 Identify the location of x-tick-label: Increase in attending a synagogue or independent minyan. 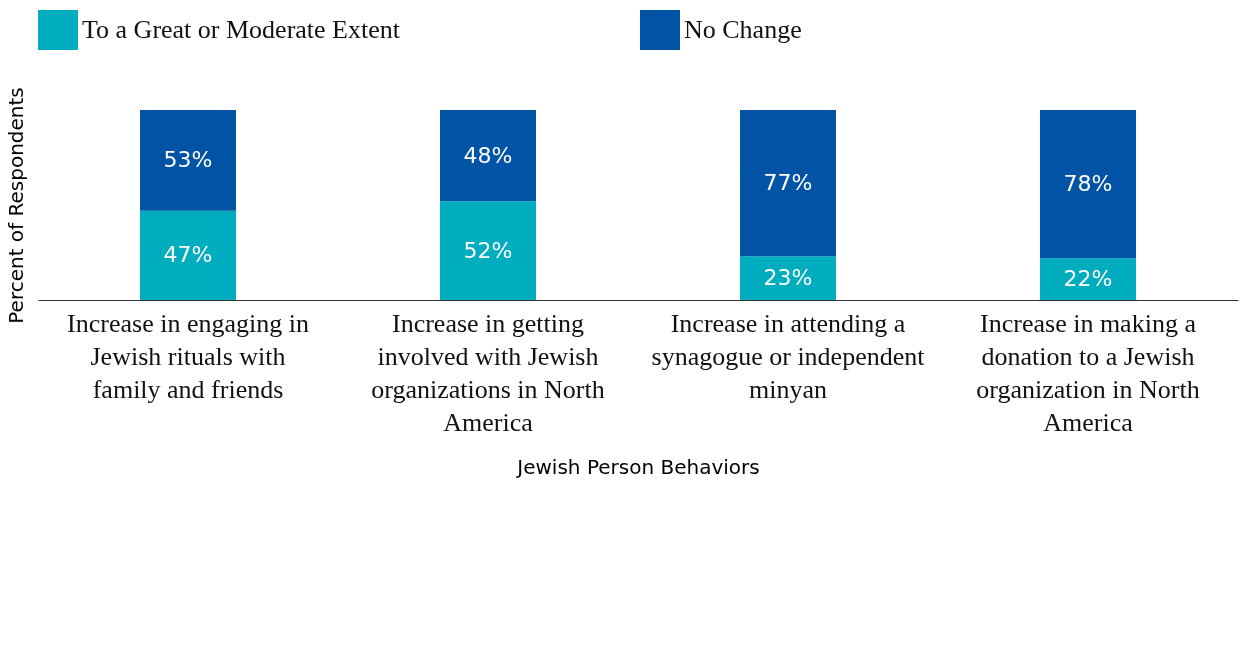
(788, 356).